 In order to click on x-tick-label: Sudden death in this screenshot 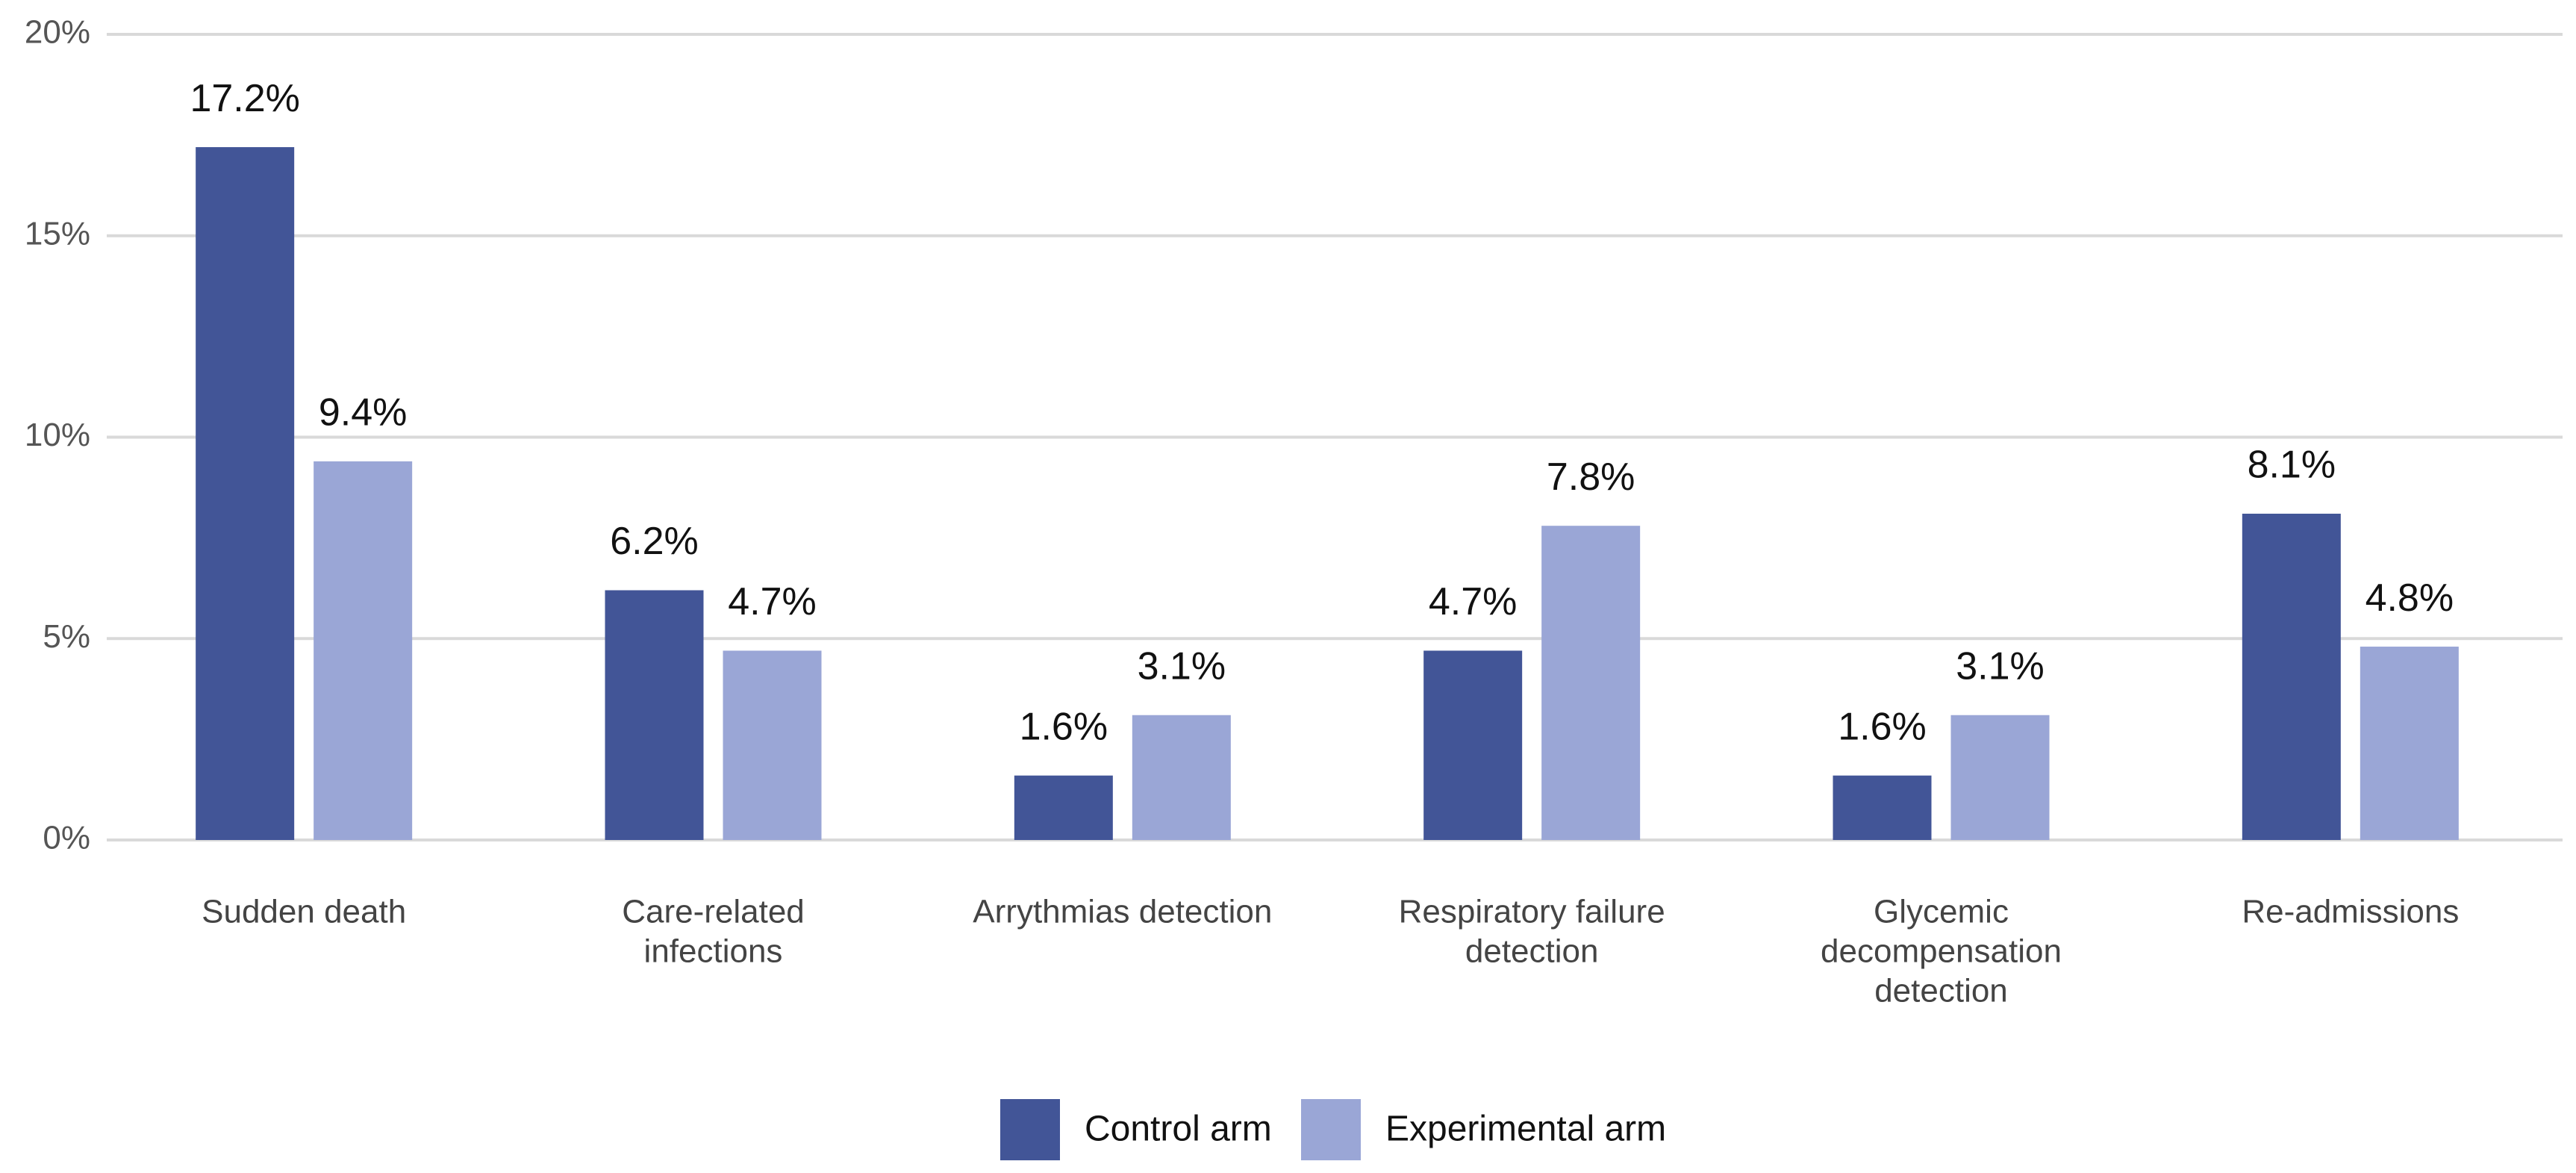, I will do `click(304, 912)`.